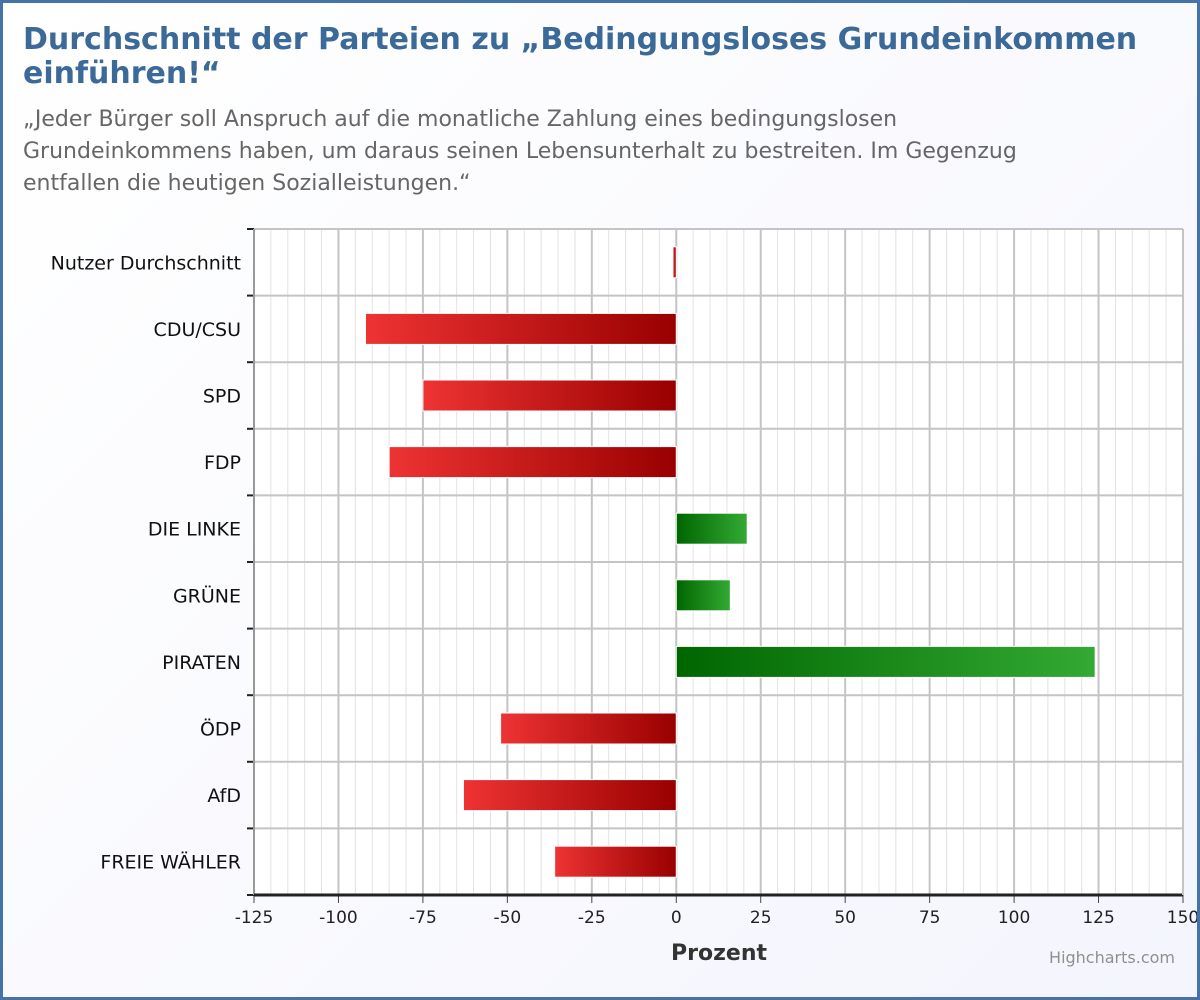 This screenshot has height=1000, width=1200. I want to click on x-tick-label: 50, so click(845, 918).